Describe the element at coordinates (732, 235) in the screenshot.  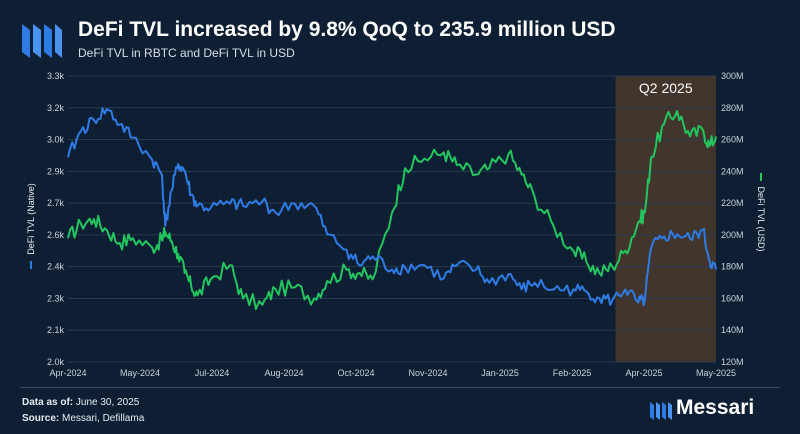
I see `y-right-tick-label: 200M` at that location.